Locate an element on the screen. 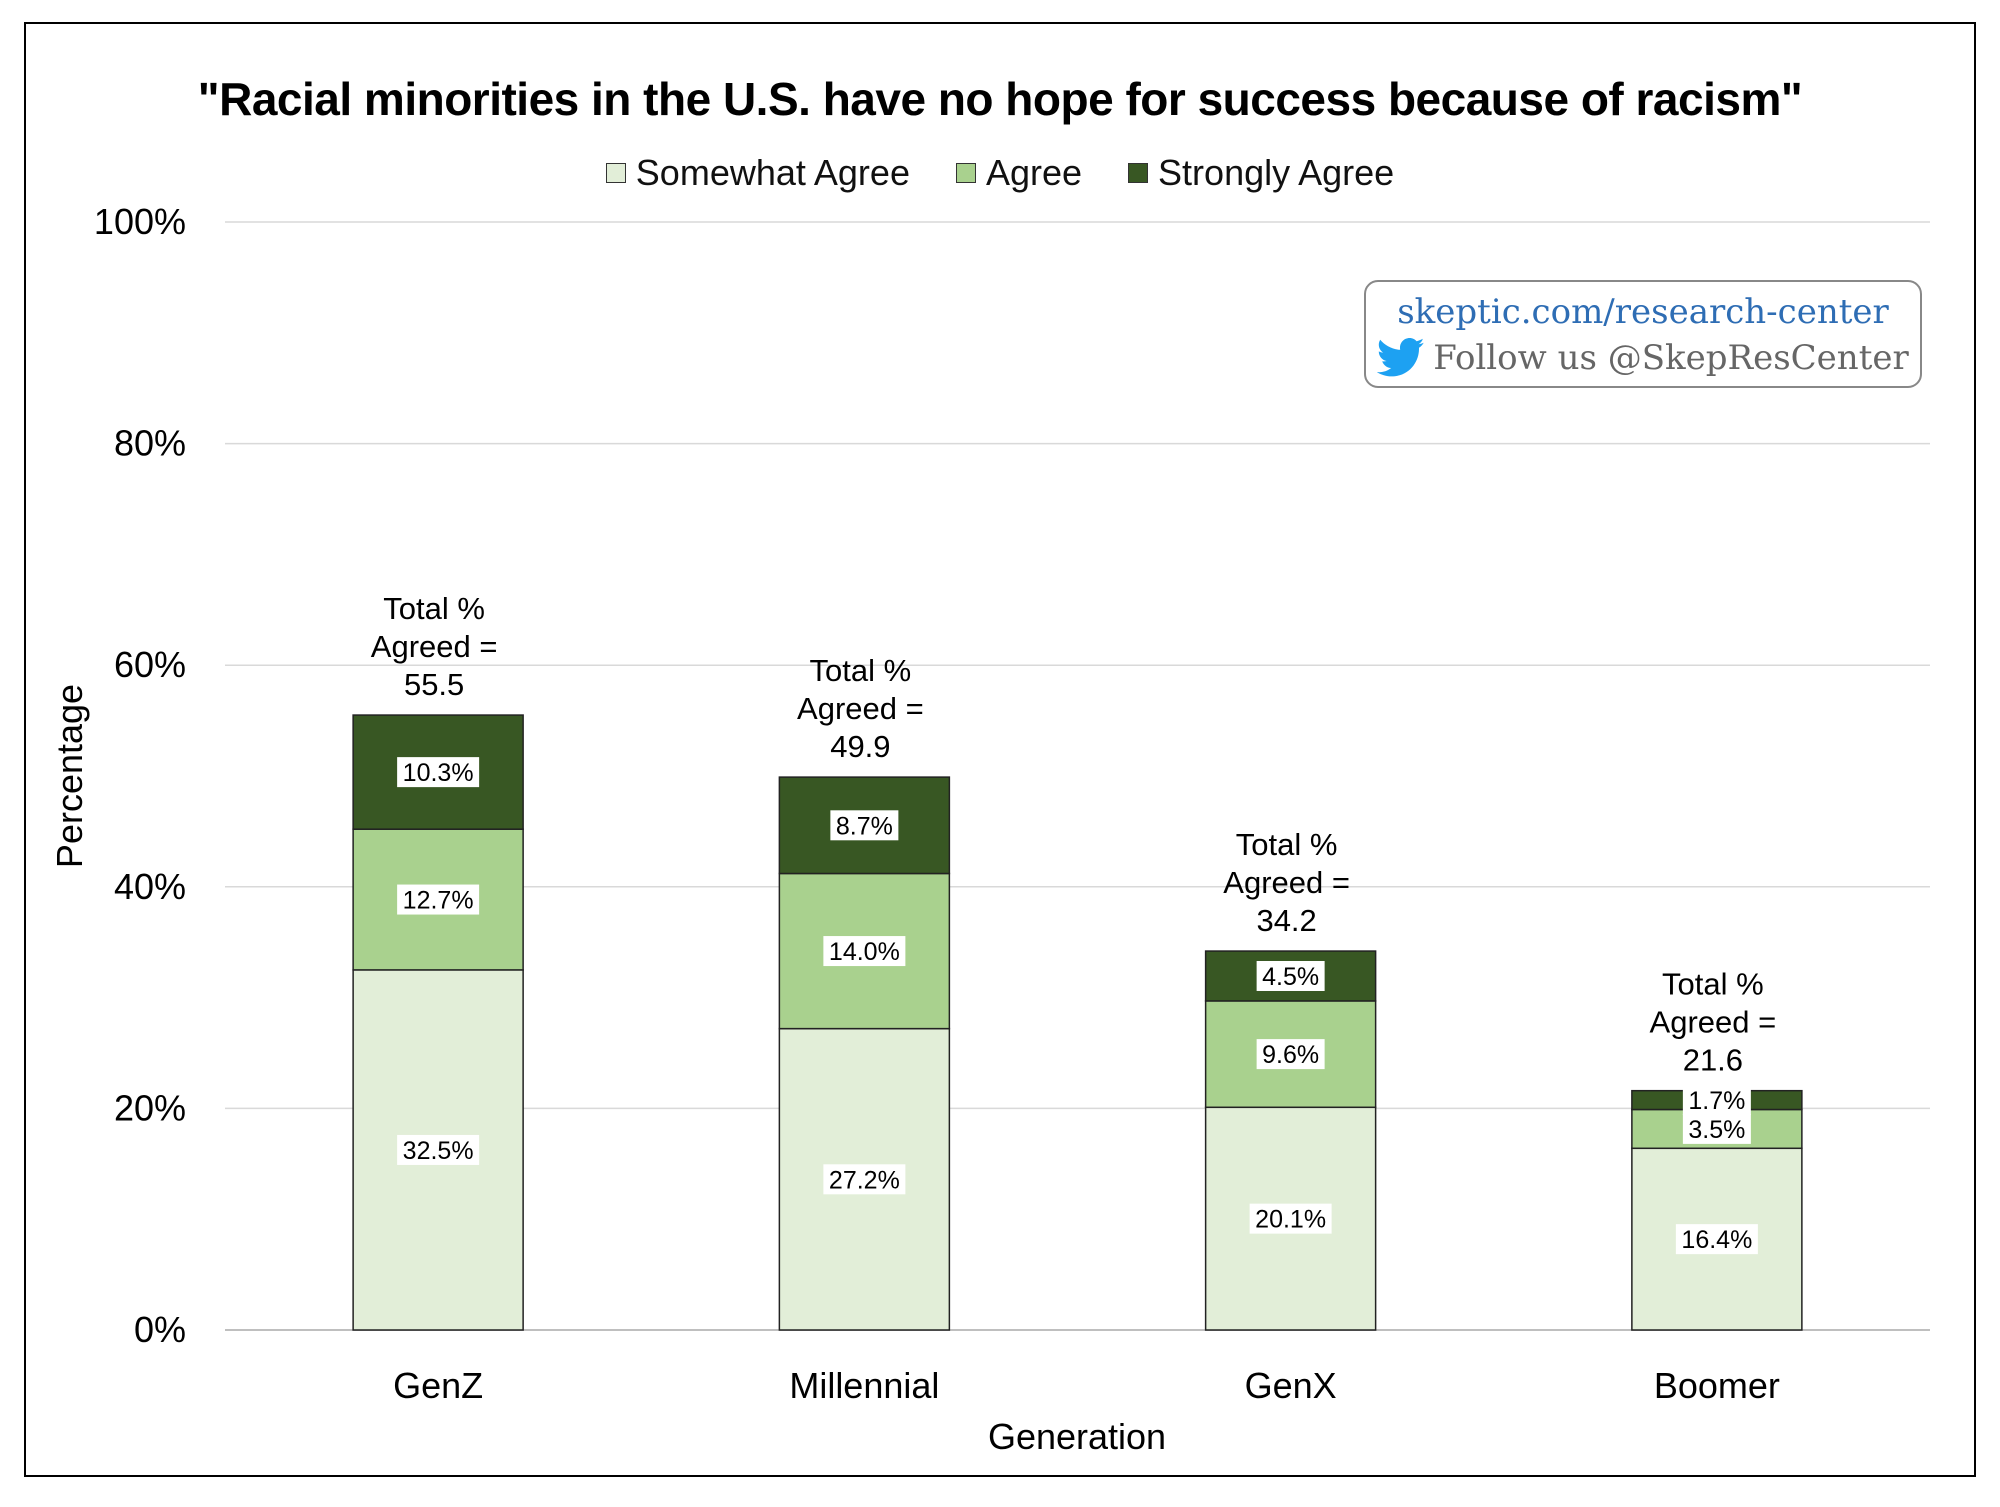  data-label: 4.5% is located at coordinates (1290, 977).